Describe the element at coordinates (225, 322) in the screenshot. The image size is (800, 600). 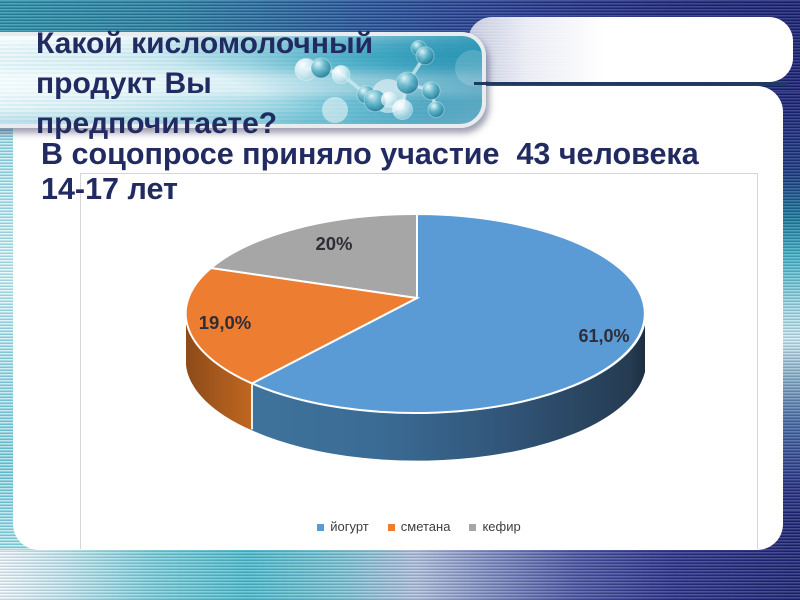
I see `svg-text: 19,0%` at that location.